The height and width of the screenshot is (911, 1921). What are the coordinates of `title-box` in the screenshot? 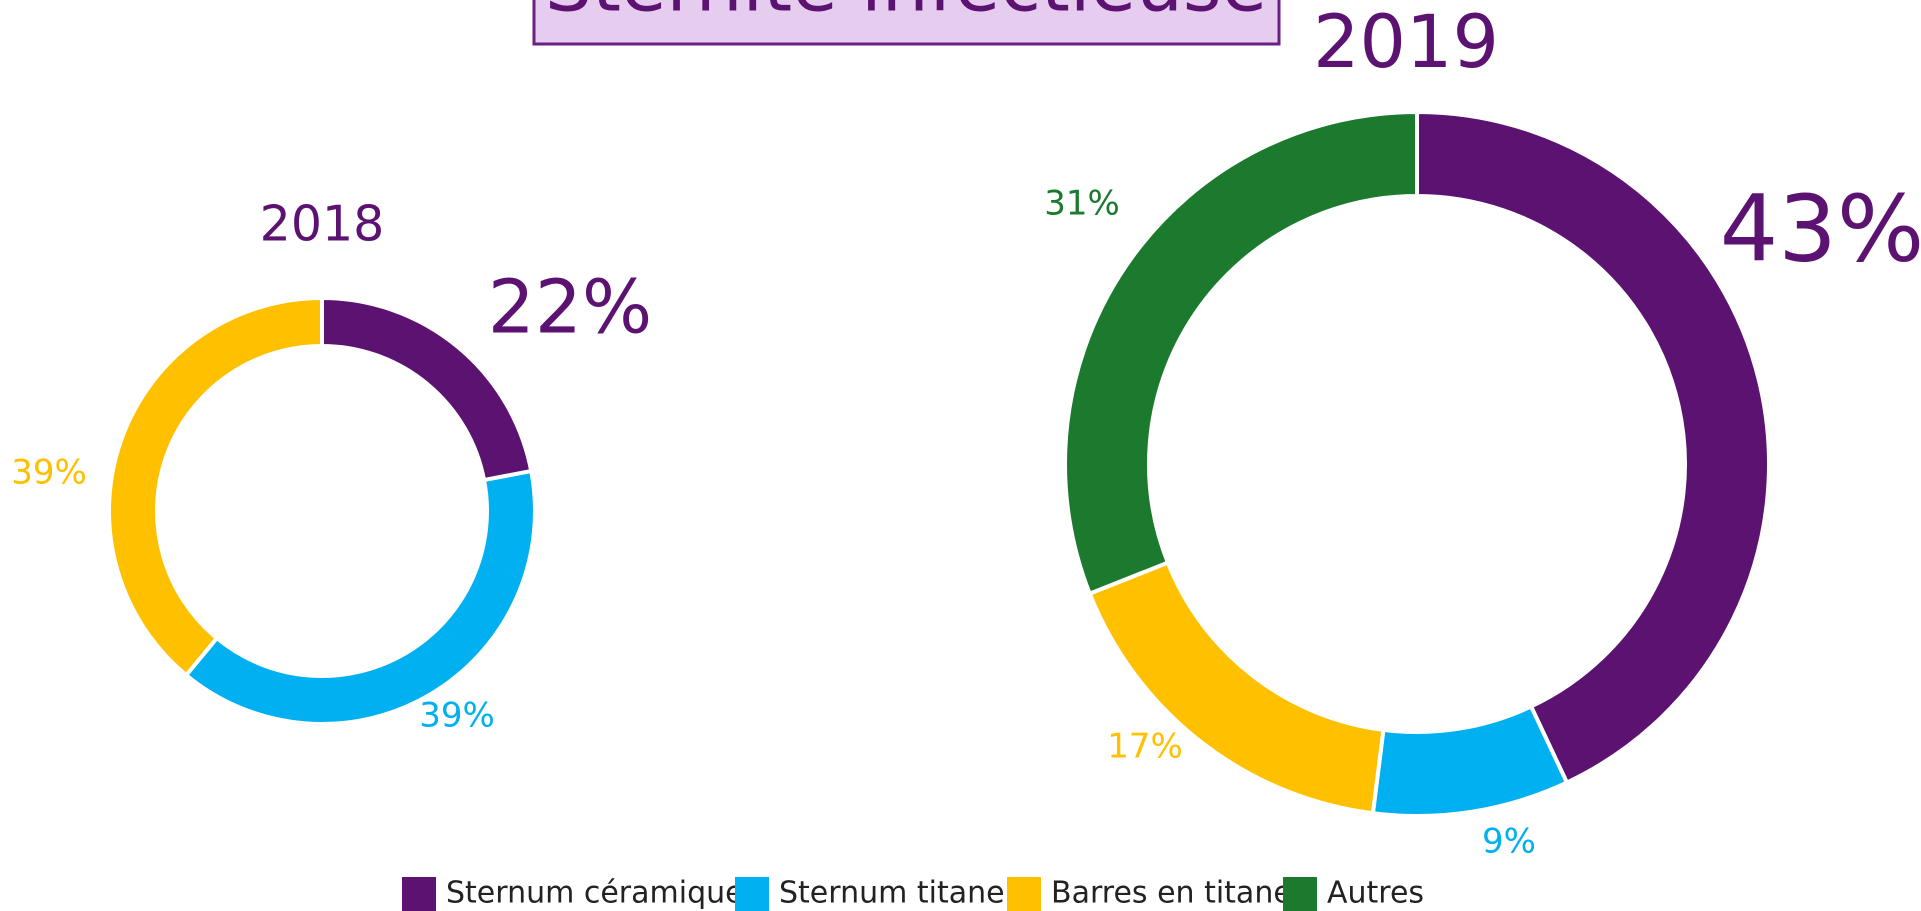 It's located at (906, 23).